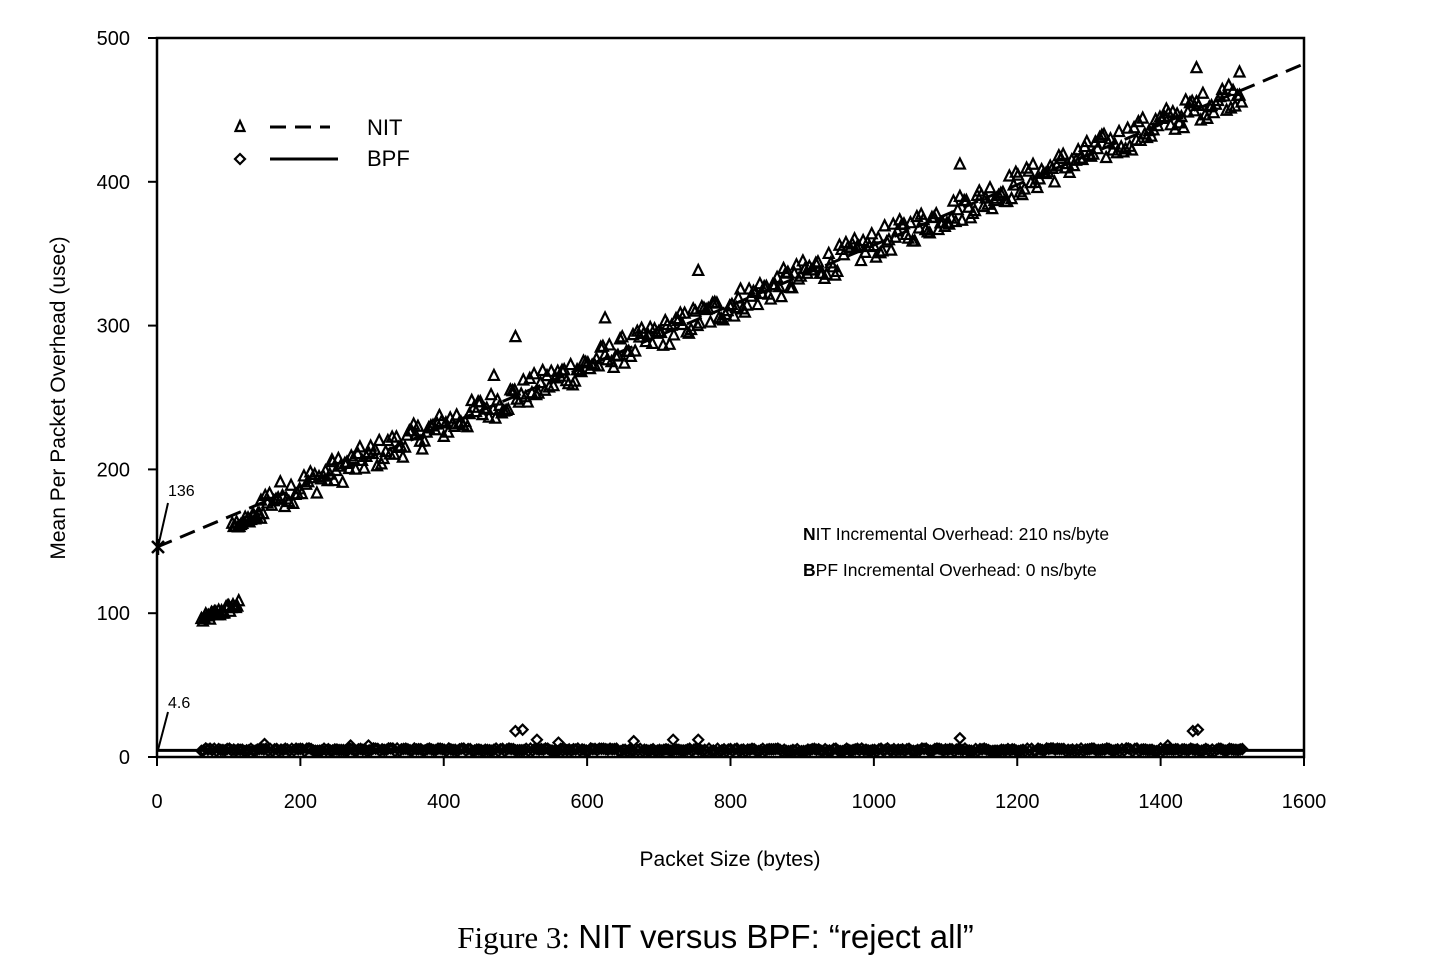  I want to click on callout-text: 136, so click(181, 491).